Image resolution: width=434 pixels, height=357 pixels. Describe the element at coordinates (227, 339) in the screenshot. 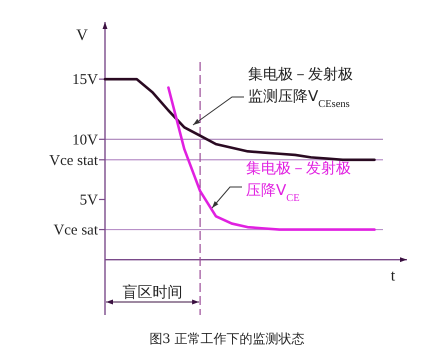

I see `caption: 图3 正常工作下的监测状态` at that location.